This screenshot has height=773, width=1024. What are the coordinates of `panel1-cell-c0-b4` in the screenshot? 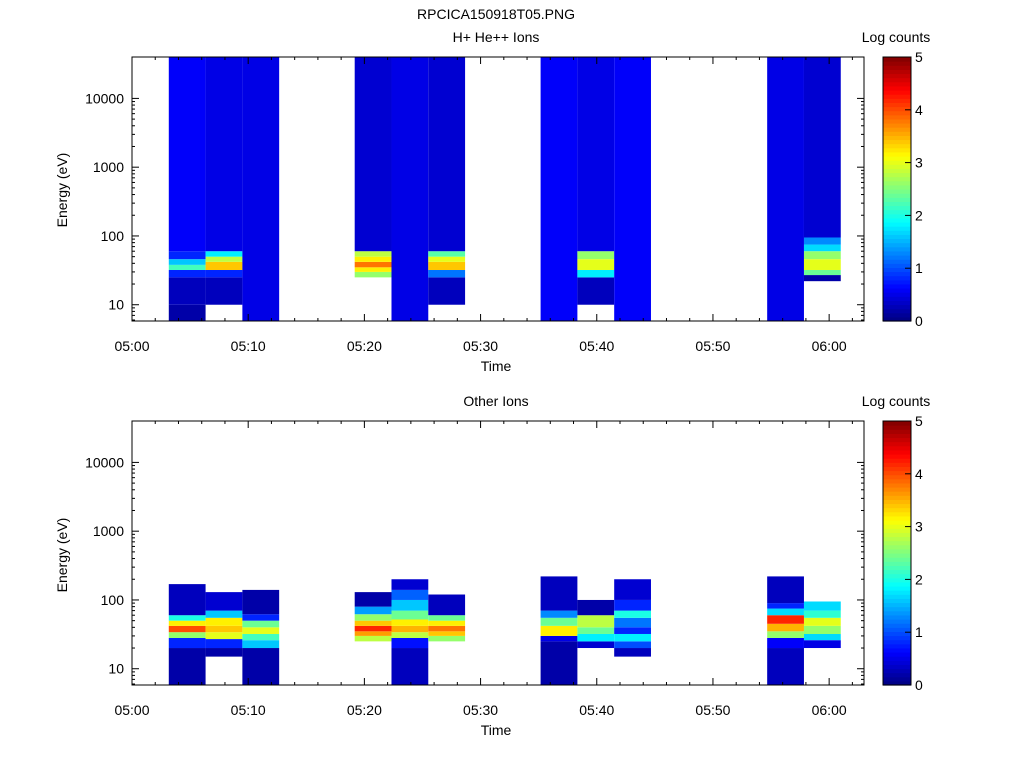 It's located at (187, 262).